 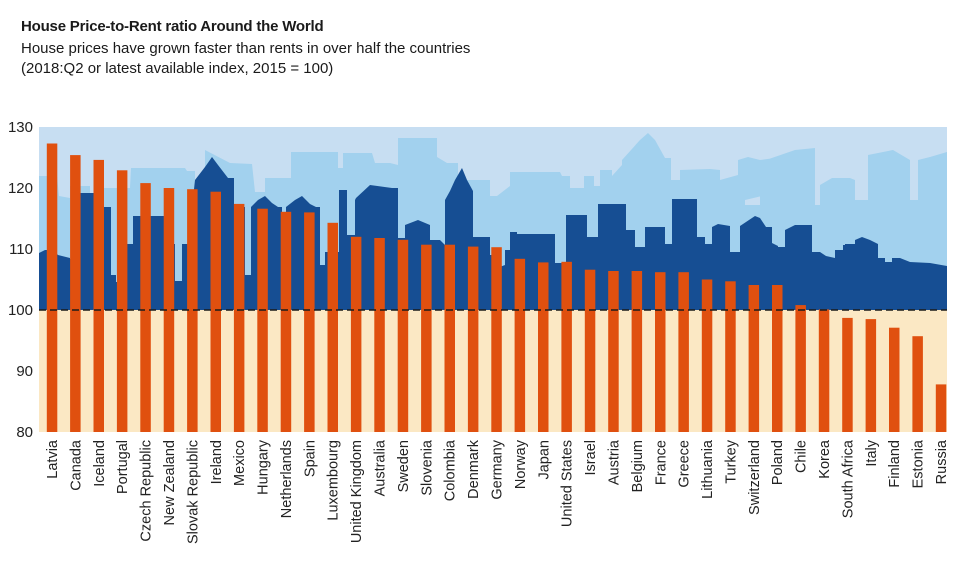 What do you see at coordinates (543, 347) in the screenshot?
I see `bar-japan` at bounding box center [543, 347].